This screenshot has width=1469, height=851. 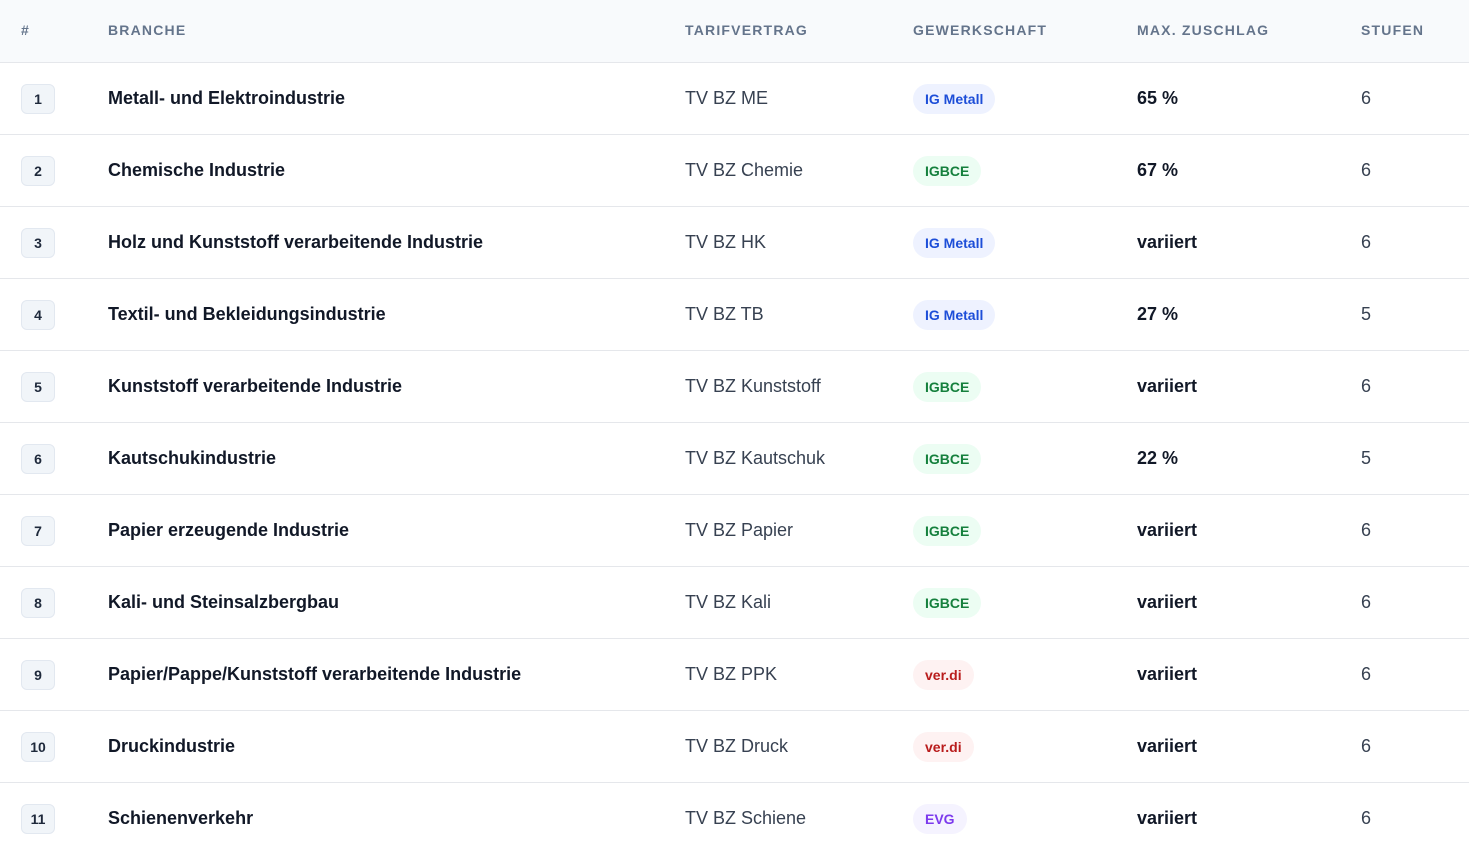 I want to click on branche-name: Druckindustrie, so click(x=172, y=746).